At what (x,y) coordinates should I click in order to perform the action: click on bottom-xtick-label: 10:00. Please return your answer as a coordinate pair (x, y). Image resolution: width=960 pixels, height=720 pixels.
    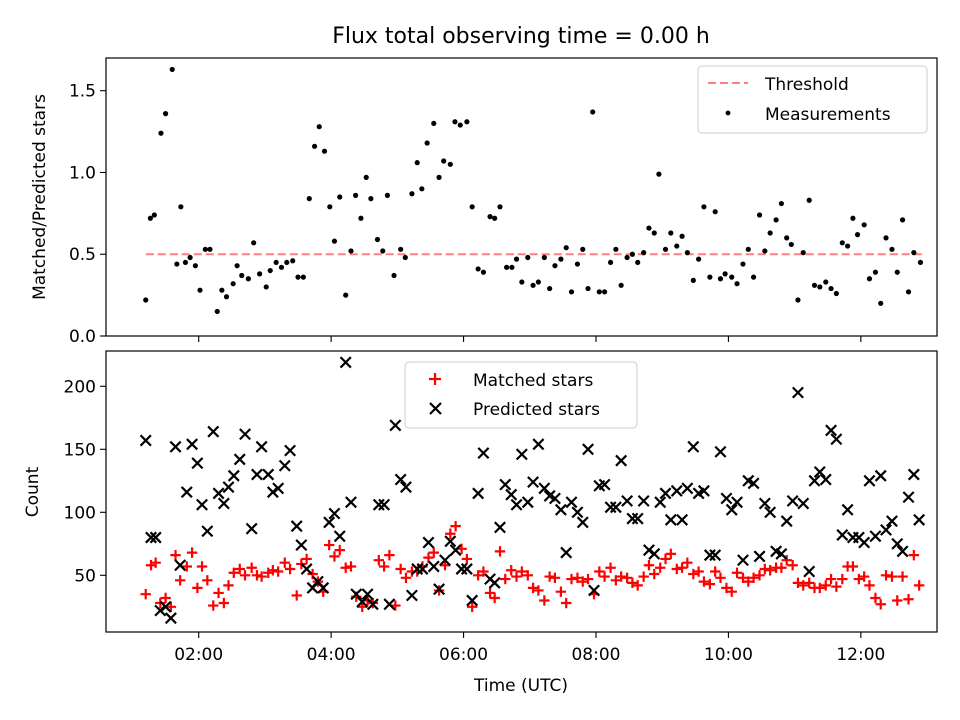
    Looking at the image, I should click on (728, 655).